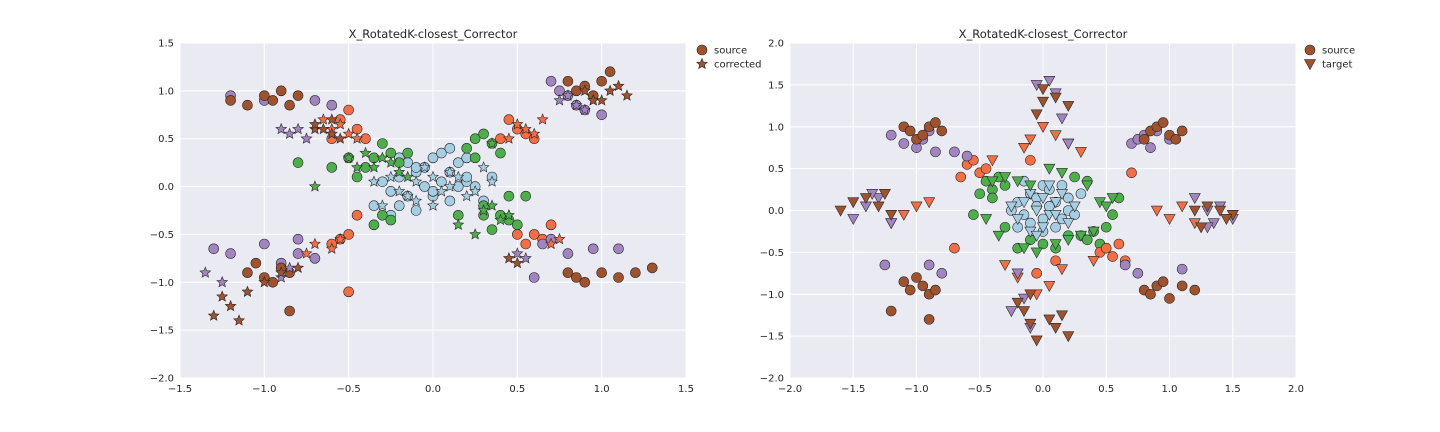  What do you see at coordinates (162, 331) in the screenshot?
I see `y-tick-label: −1.5` at bounding box center [162, 331].